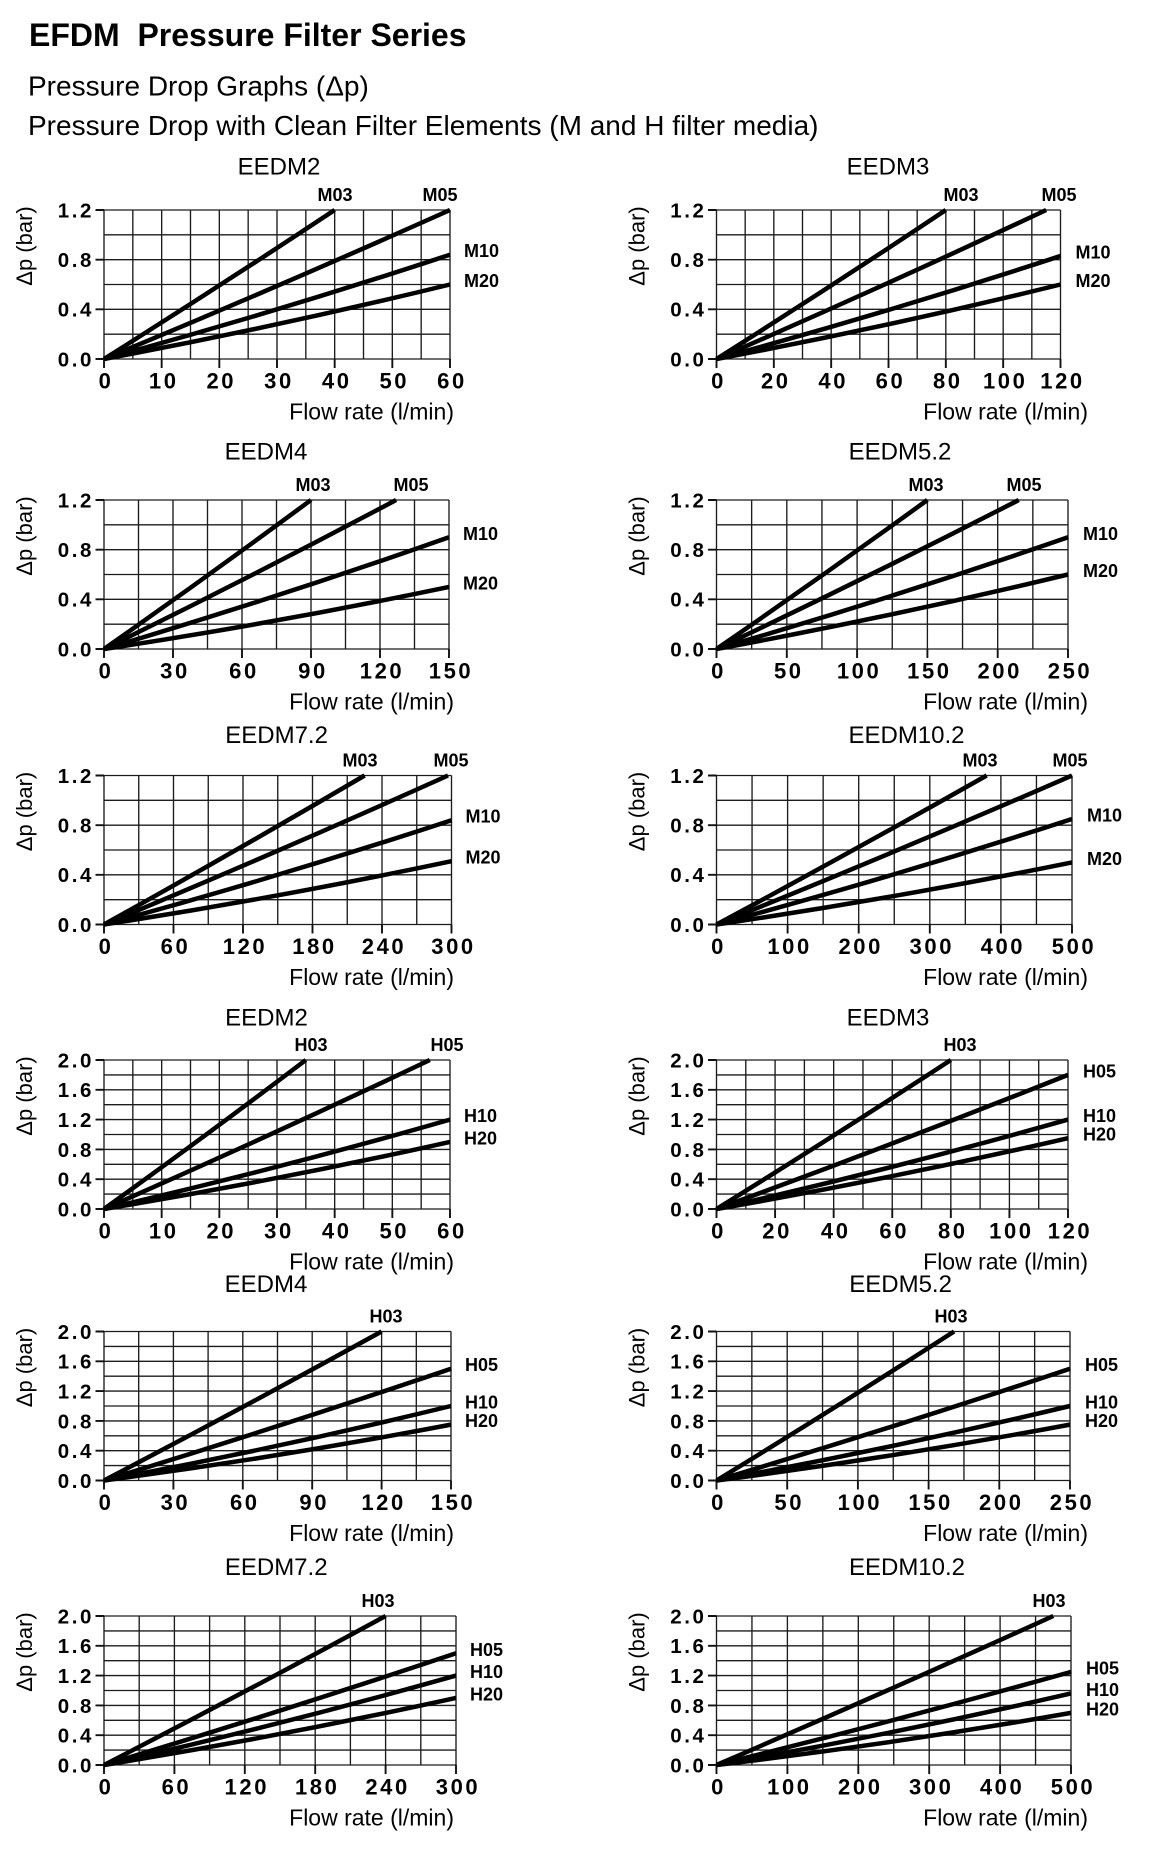 The image size is (1157, 1849). What do you see at coordinates (198, 86) in the screenshot?
I see `svg-text: Pressure Drop Graphs (Δp)` at bounding box center [198, 86].